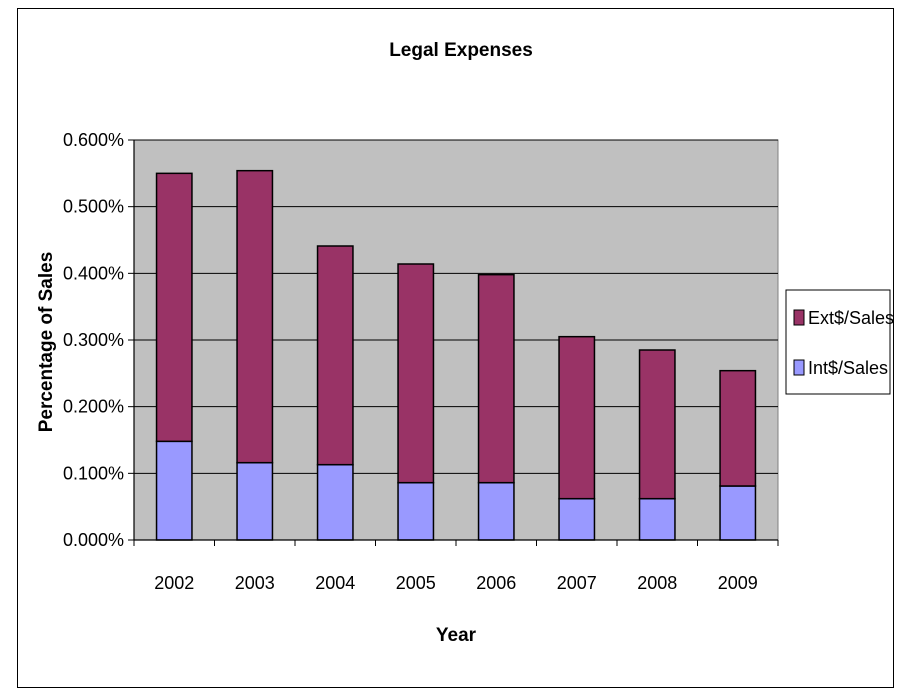  I want to click on legend-box, so click(838, 342).